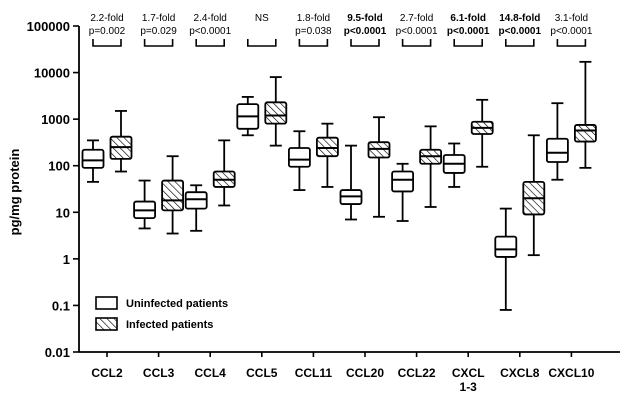 The height and width of the screenshot is (393, 626). What do you see at coordinates (365, 373) in the screenshot?
I see `x-tick-label-5: CCL20` at bounding box center [365, 373].